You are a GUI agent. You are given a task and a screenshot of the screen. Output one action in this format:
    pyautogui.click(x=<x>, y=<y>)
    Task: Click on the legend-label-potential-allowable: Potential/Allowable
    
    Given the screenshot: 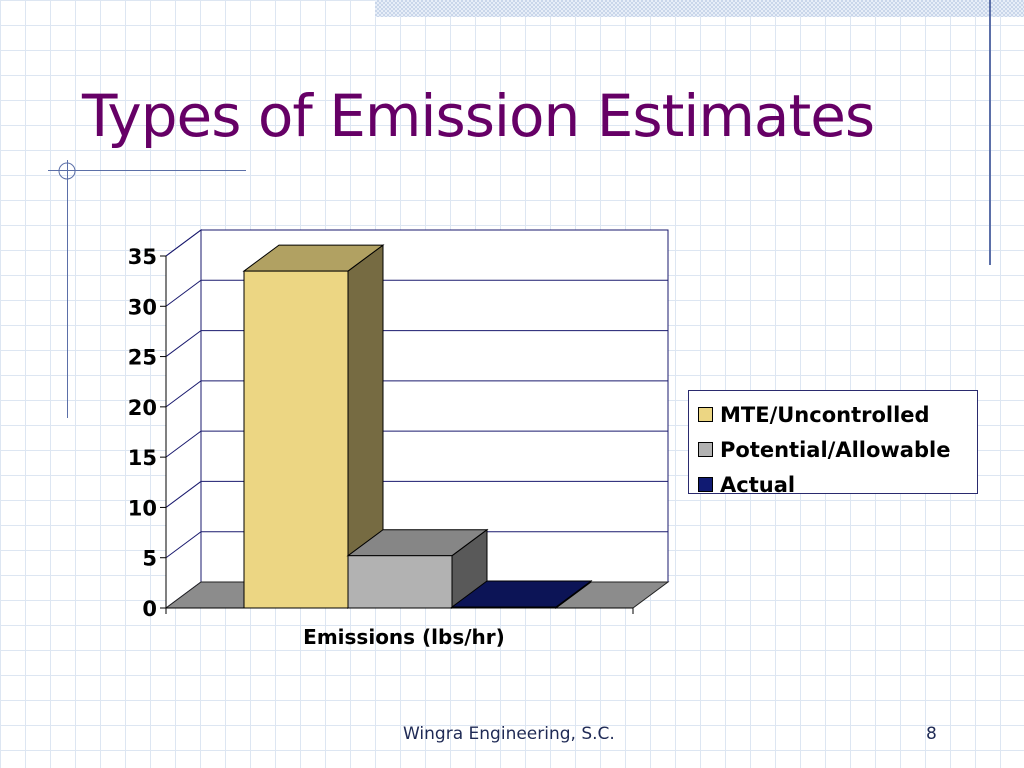 What is the action you would take?
    pyautogui.click(x=835, y=449)
    